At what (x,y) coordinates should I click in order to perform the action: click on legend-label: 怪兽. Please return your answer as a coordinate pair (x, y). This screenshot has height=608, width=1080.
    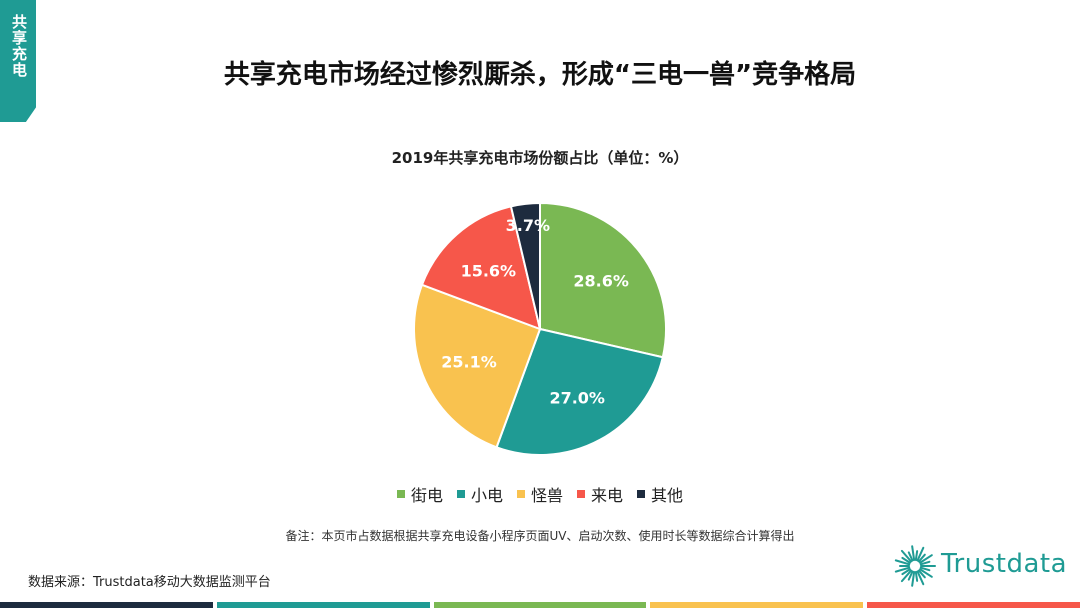
    Looking at the image, I should click on (546, 495).